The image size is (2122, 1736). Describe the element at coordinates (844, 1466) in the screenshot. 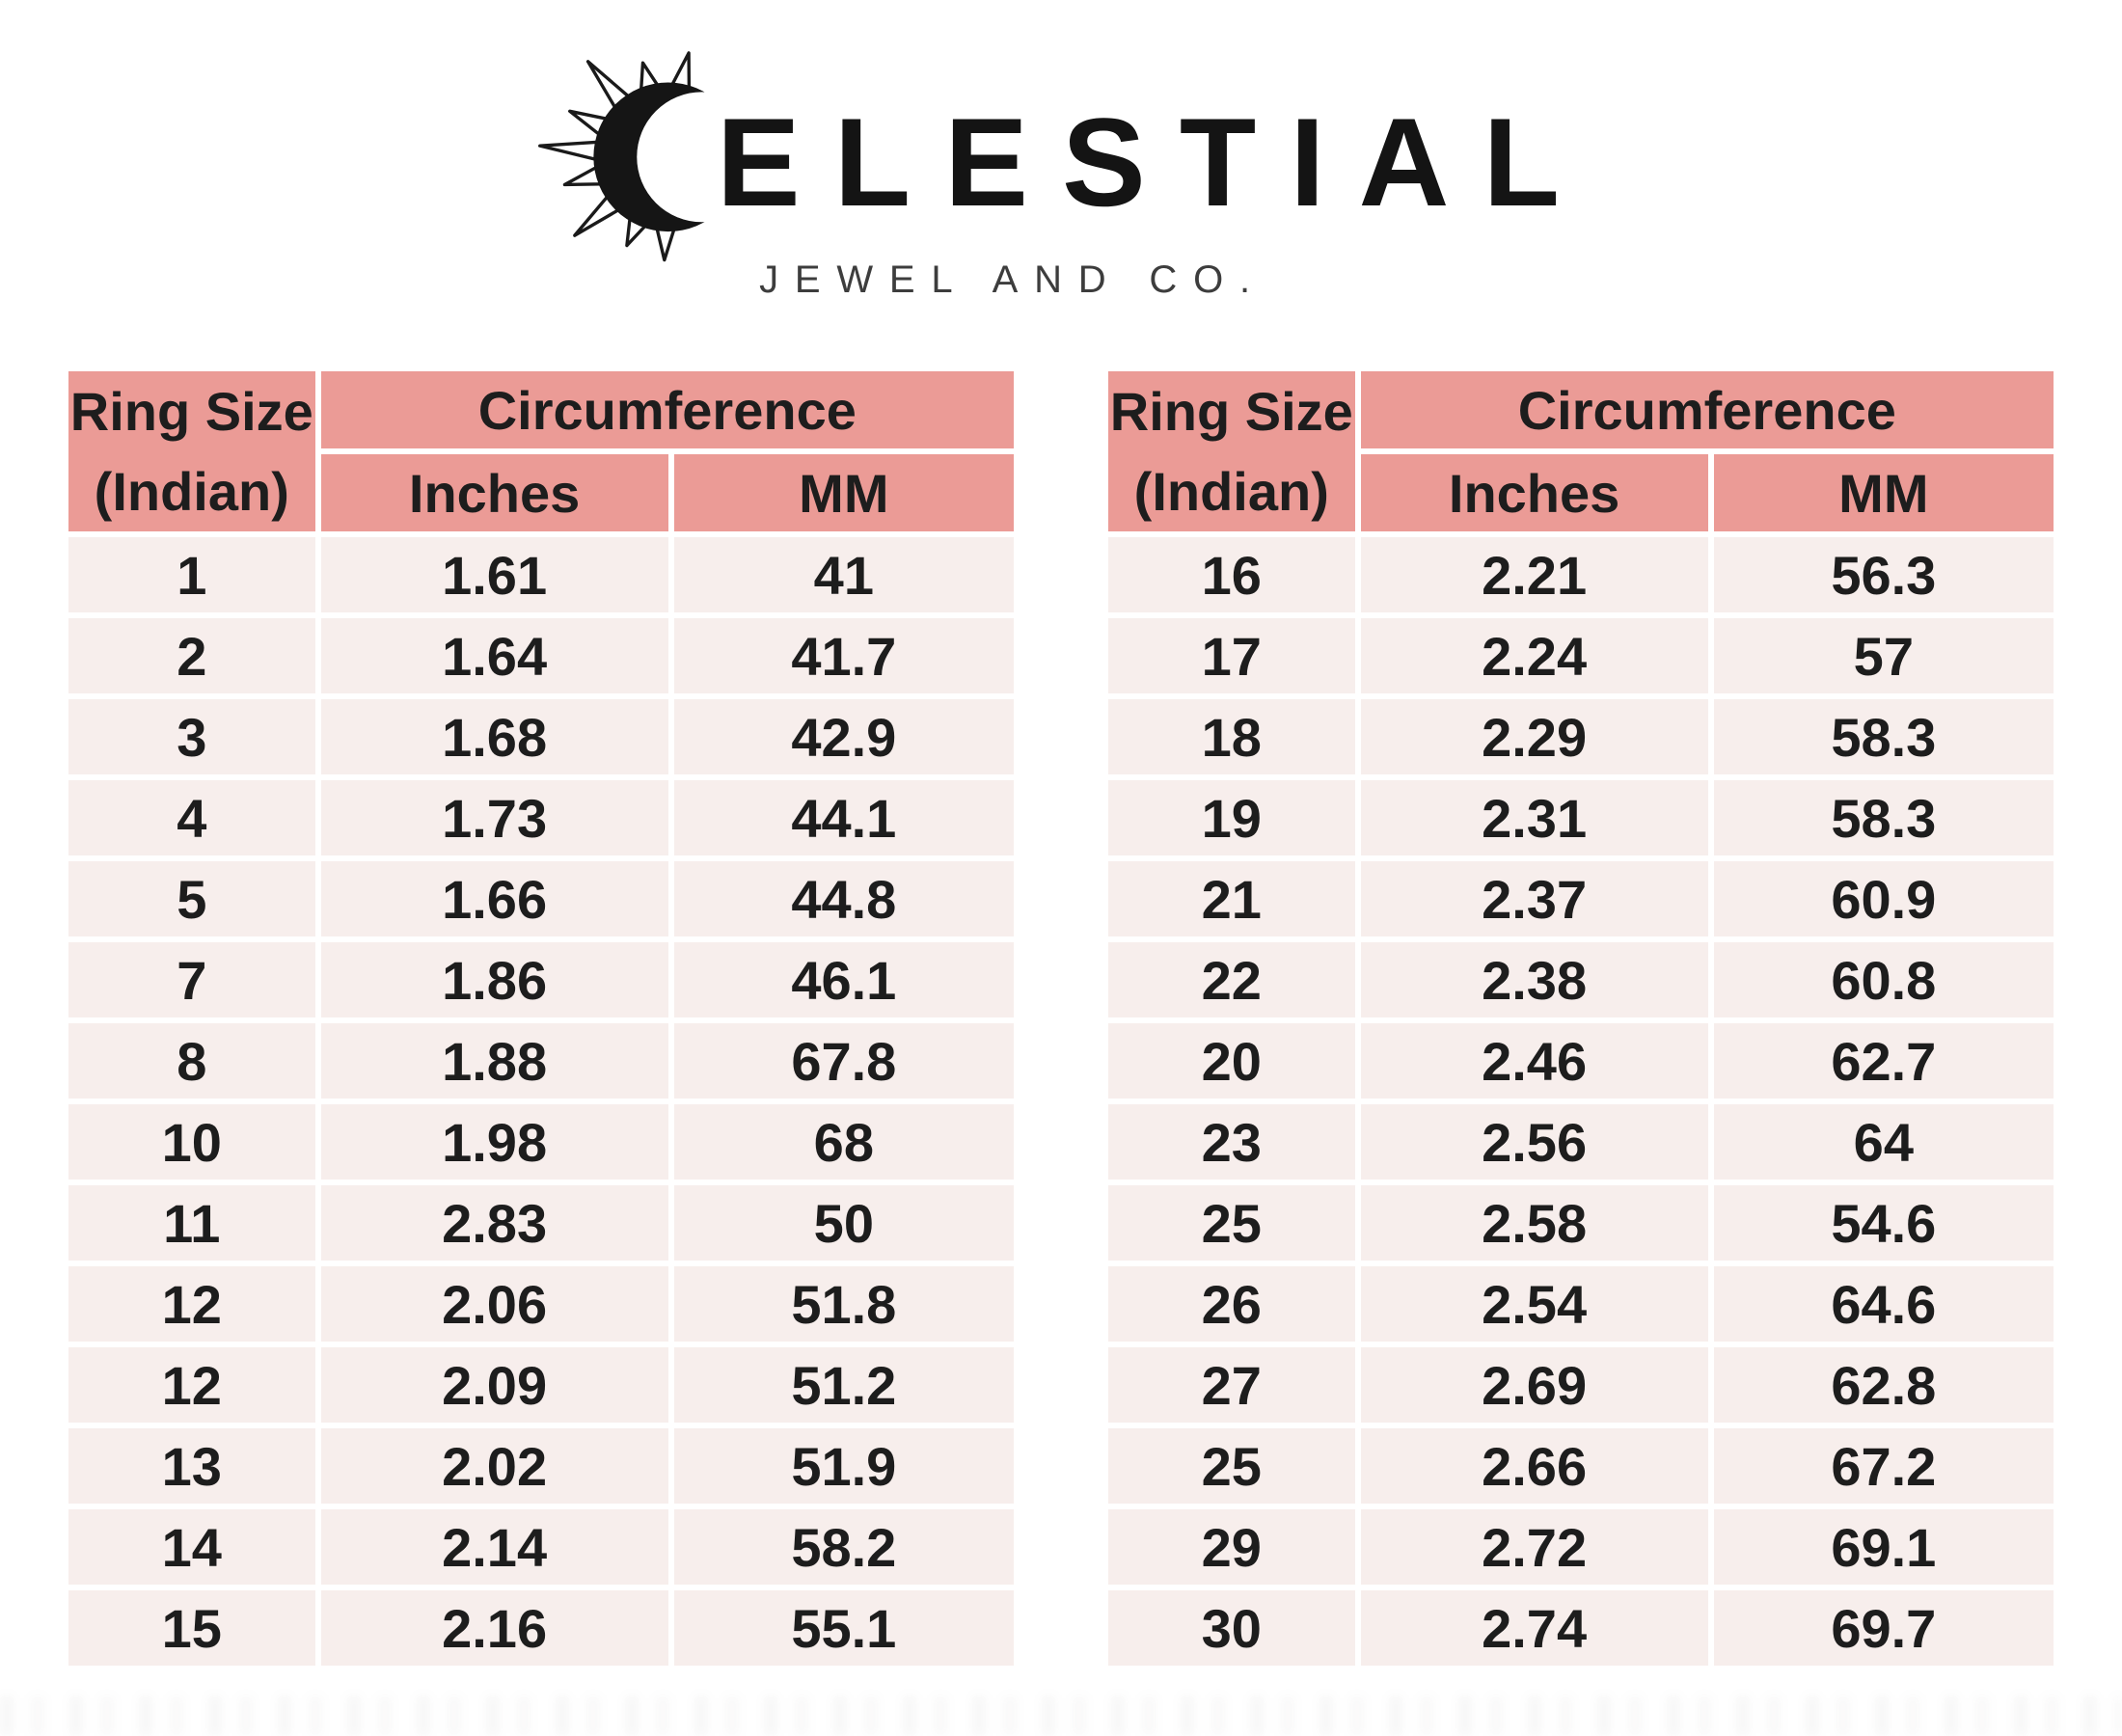

I see `cell-mm: 51.9` at that location.